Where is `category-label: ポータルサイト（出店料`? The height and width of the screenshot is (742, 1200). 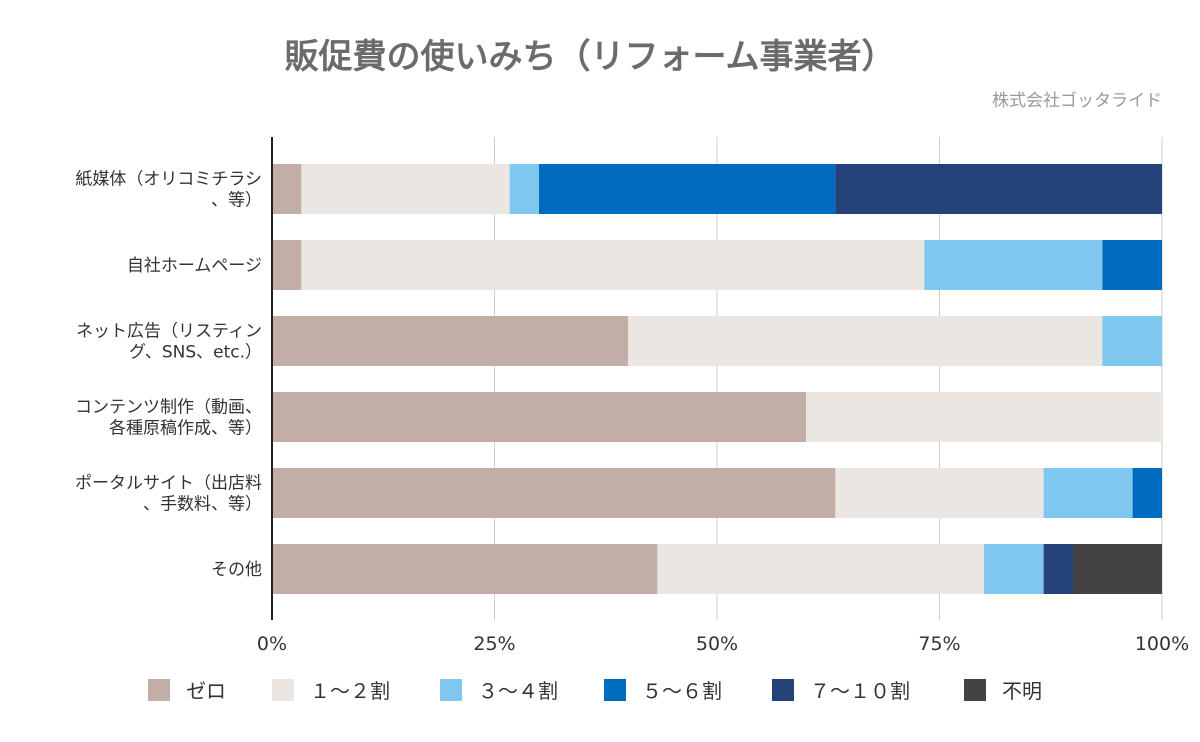 category-label: ポータルサイト（出店料 is located at coordinates (168, 484).